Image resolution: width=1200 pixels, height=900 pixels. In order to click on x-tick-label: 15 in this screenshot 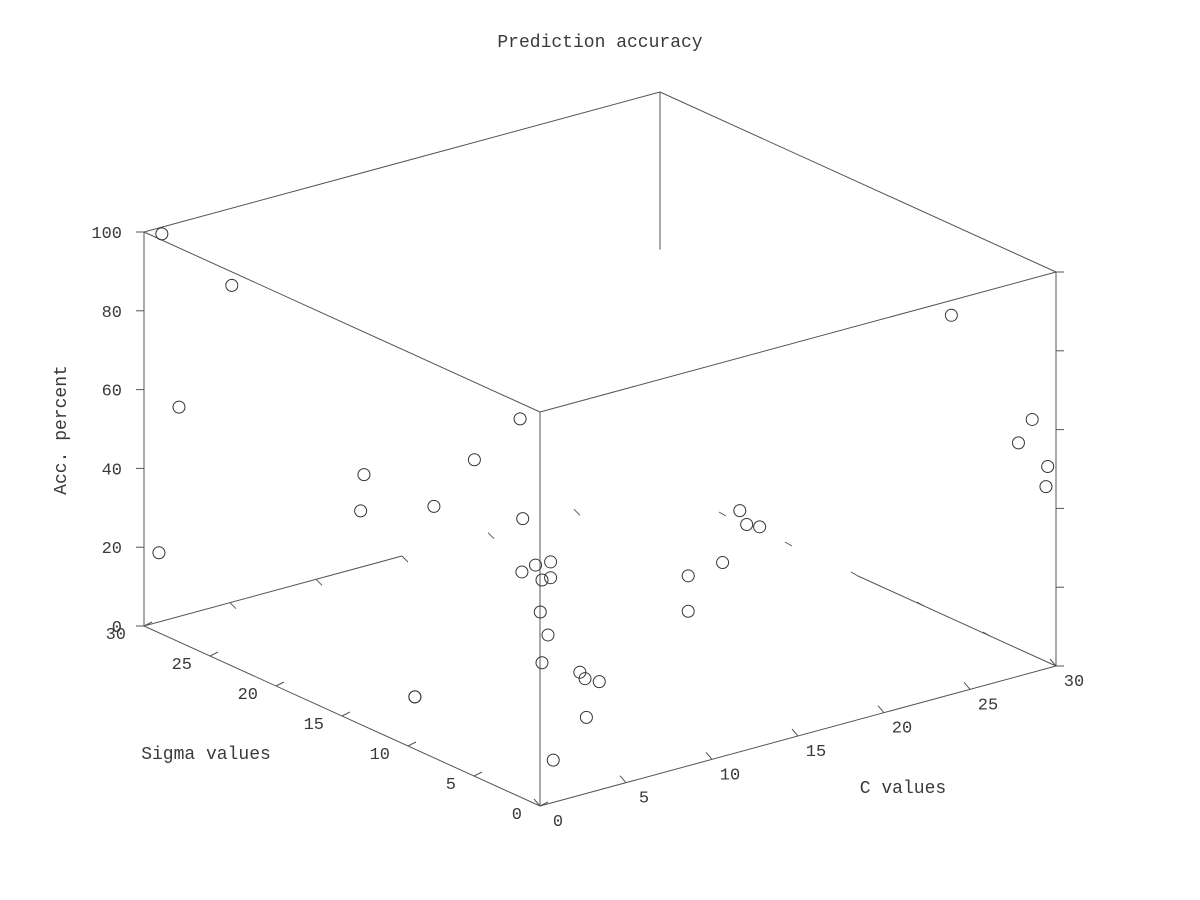, I will do `click(816, 752)`.